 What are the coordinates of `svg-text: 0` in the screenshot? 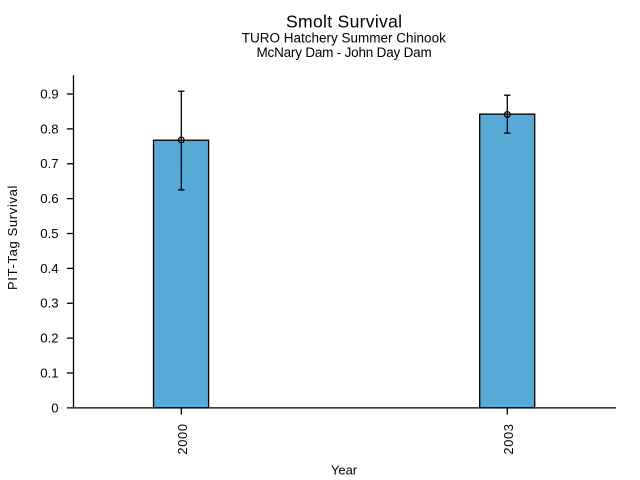 It's located at (54, 407).